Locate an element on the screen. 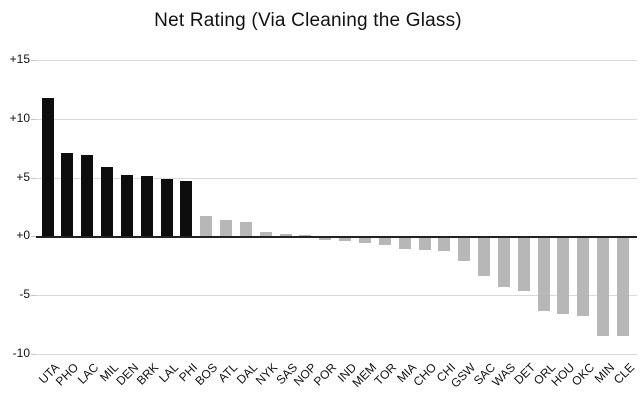 This screenshot has height=400, width=640. bar-cho is located at coordinates (425, 243).